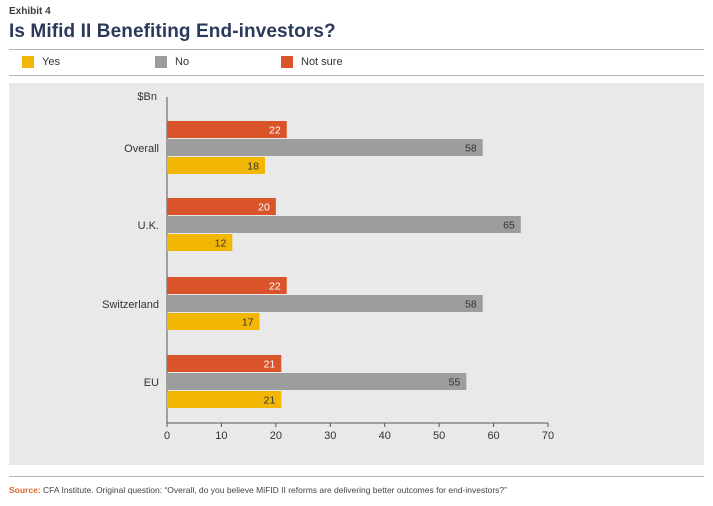  What do you see at coordinates (51, 62) in the screenshot?
I see `legend-label-yes: Yes` at bounding box center [51, 62].